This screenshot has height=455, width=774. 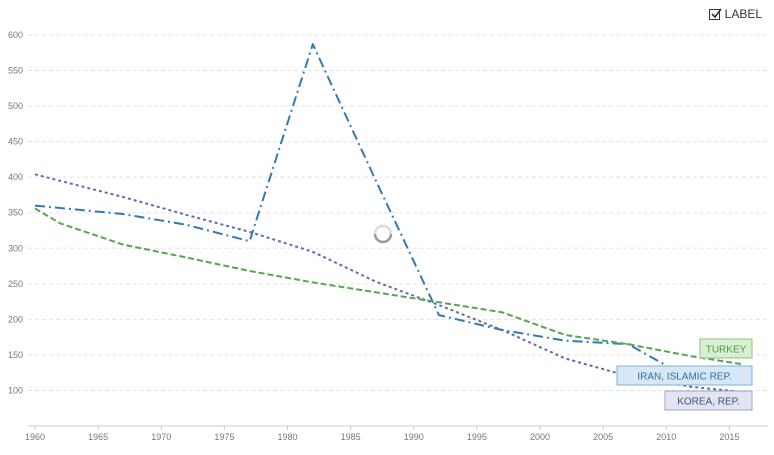 I want to click on label-toggle: LABEL, so click(x=735, y=14).